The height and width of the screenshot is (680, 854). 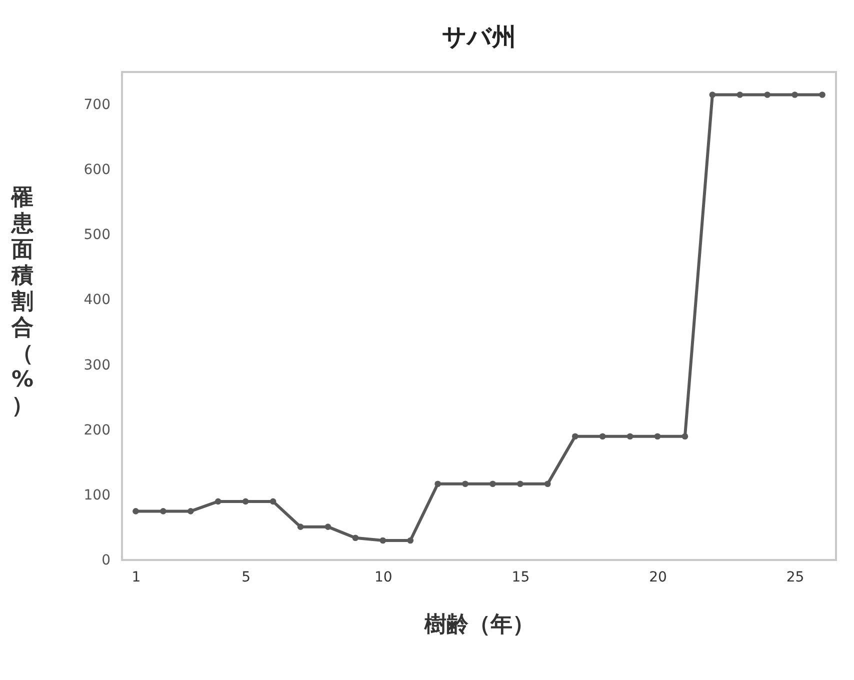 What do you see at coordinates (97, 430) in the screenshot?
I see `y-tick-label: 200` at bounding box center [97, 430].